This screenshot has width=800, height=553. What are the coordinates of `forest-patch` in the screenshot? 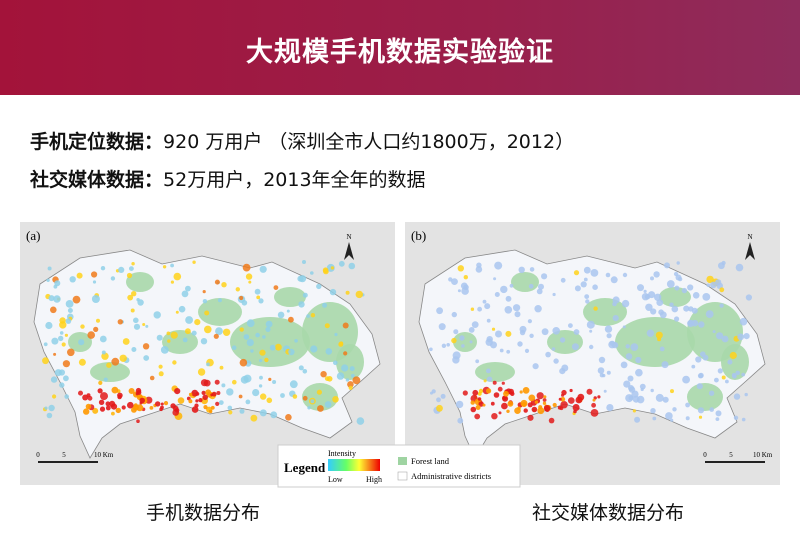 It's located at (290, 297).